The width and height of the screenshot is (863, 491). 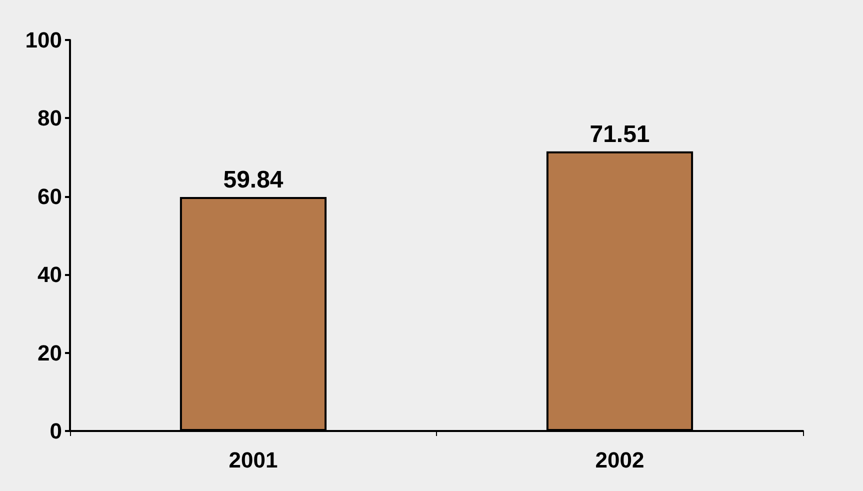 I want to click on y-tick-label: 20, so click(x=50, y=353).